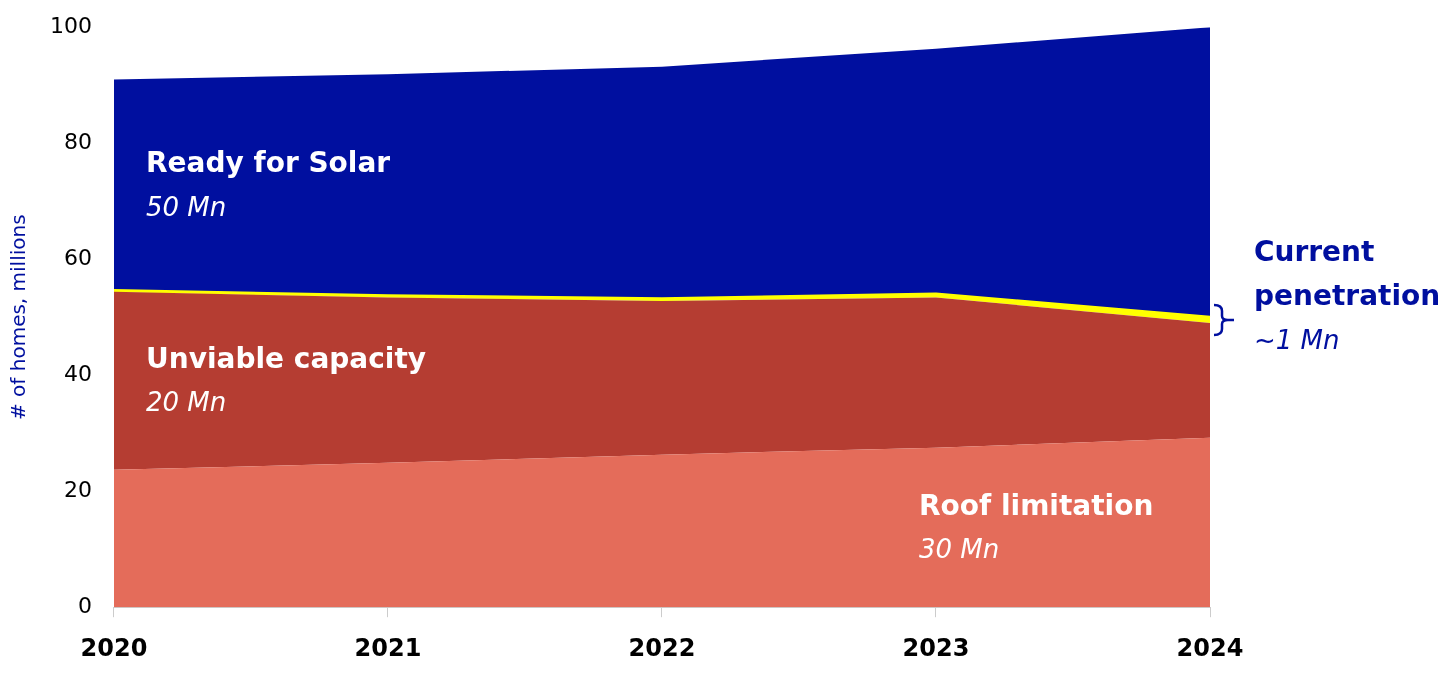 This screenshot has width=1450, height=686. Describe the element at coordinates (77, 257) in the screenshot. I see `y-tick-label: 60` at that location.